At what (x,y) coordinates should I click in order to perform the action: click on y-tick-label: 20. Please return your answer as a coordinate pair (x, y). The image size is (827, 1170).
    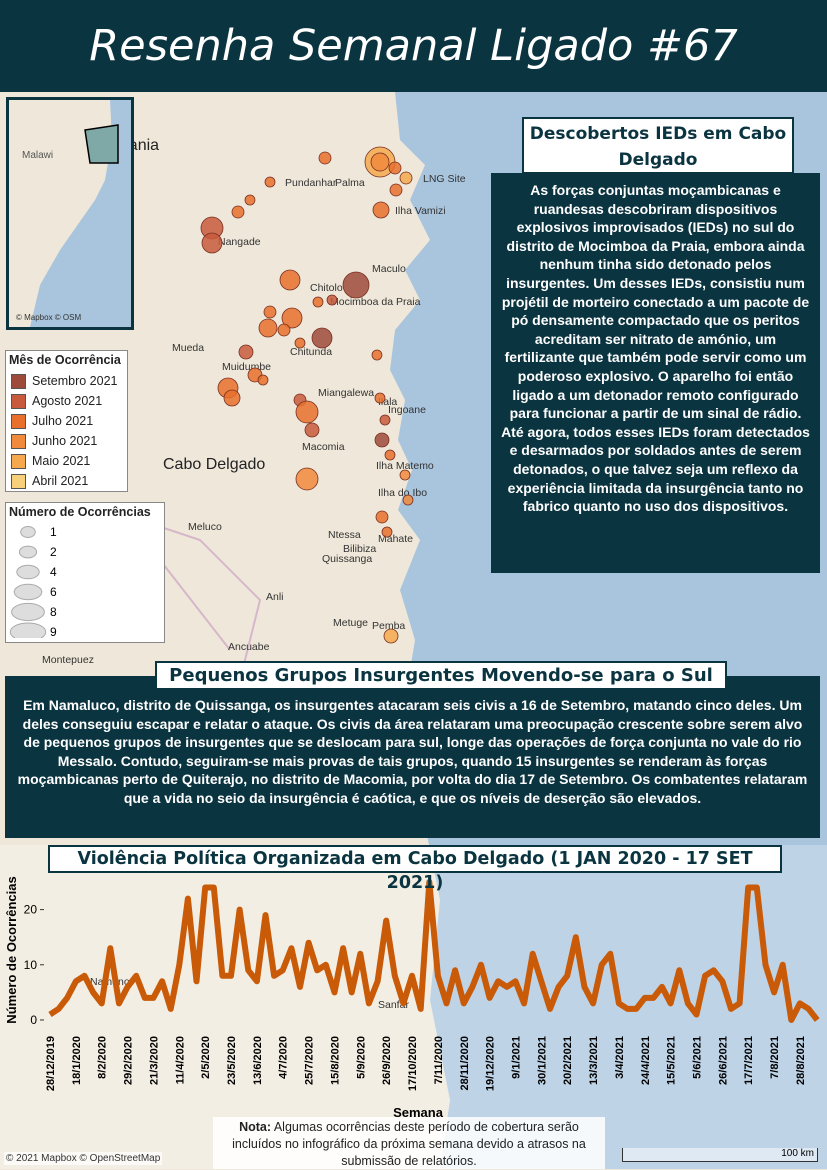
    Looking at the image, I should click on (31, 910).